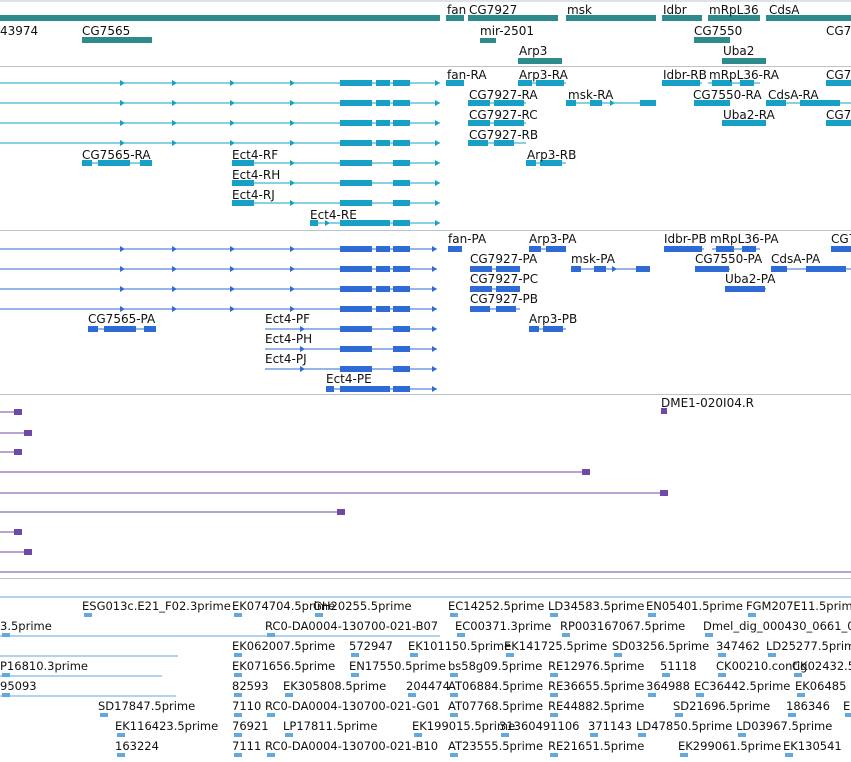 The height and width of the screenshot is (762, 851). What do you see at coordinates (455, 18) in the screenshot?
I see `gene-glyph-fan` at bounding box center [455, 18].